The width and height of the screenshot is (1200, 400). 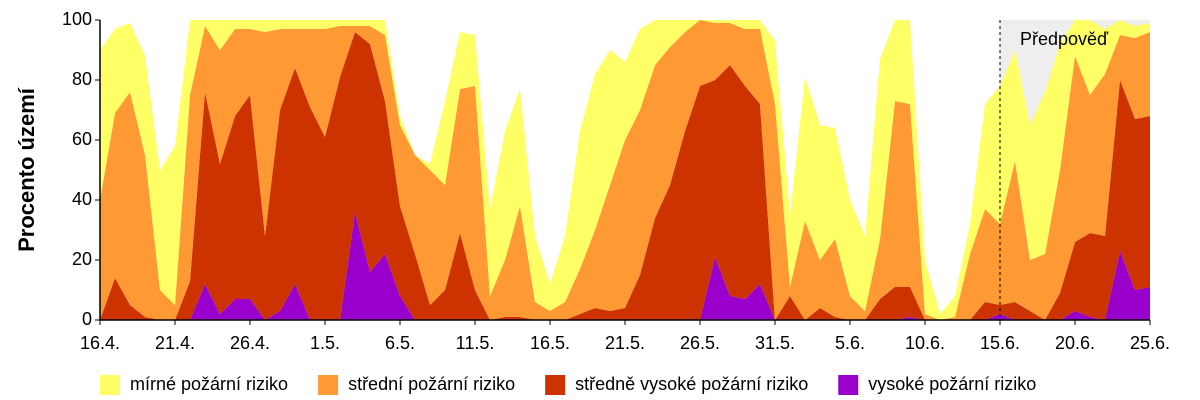 What do you see at coordinates (87, 319) in the screenshot?
I see `y-tick-label: 0` at bounding box center [87, 319].